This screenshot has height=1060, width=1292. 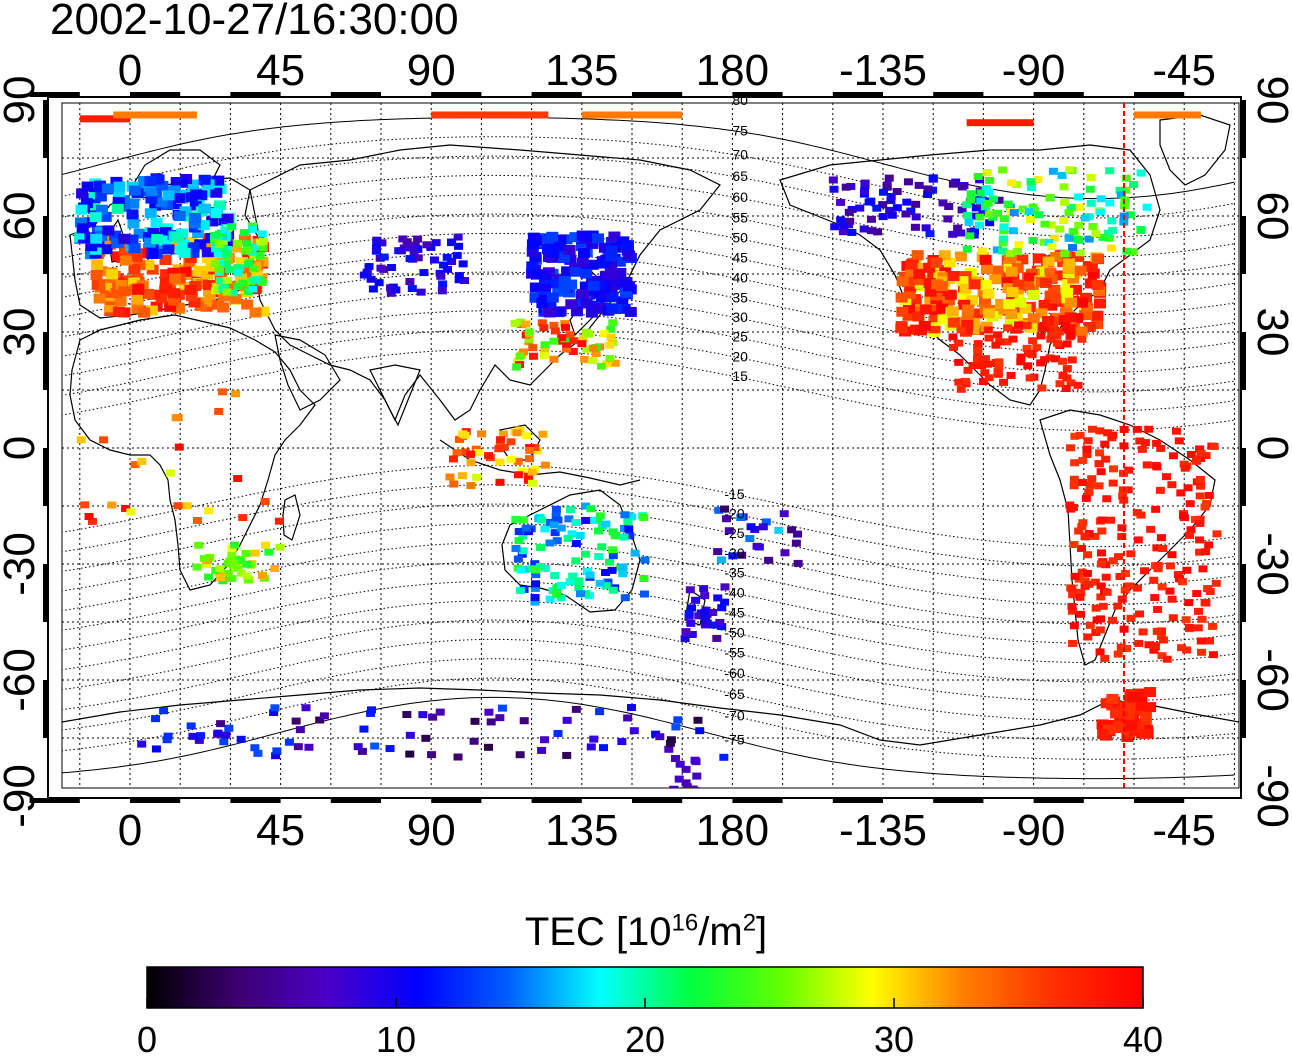 I want to click on madagascar-coast, so click(x=291, y=517).